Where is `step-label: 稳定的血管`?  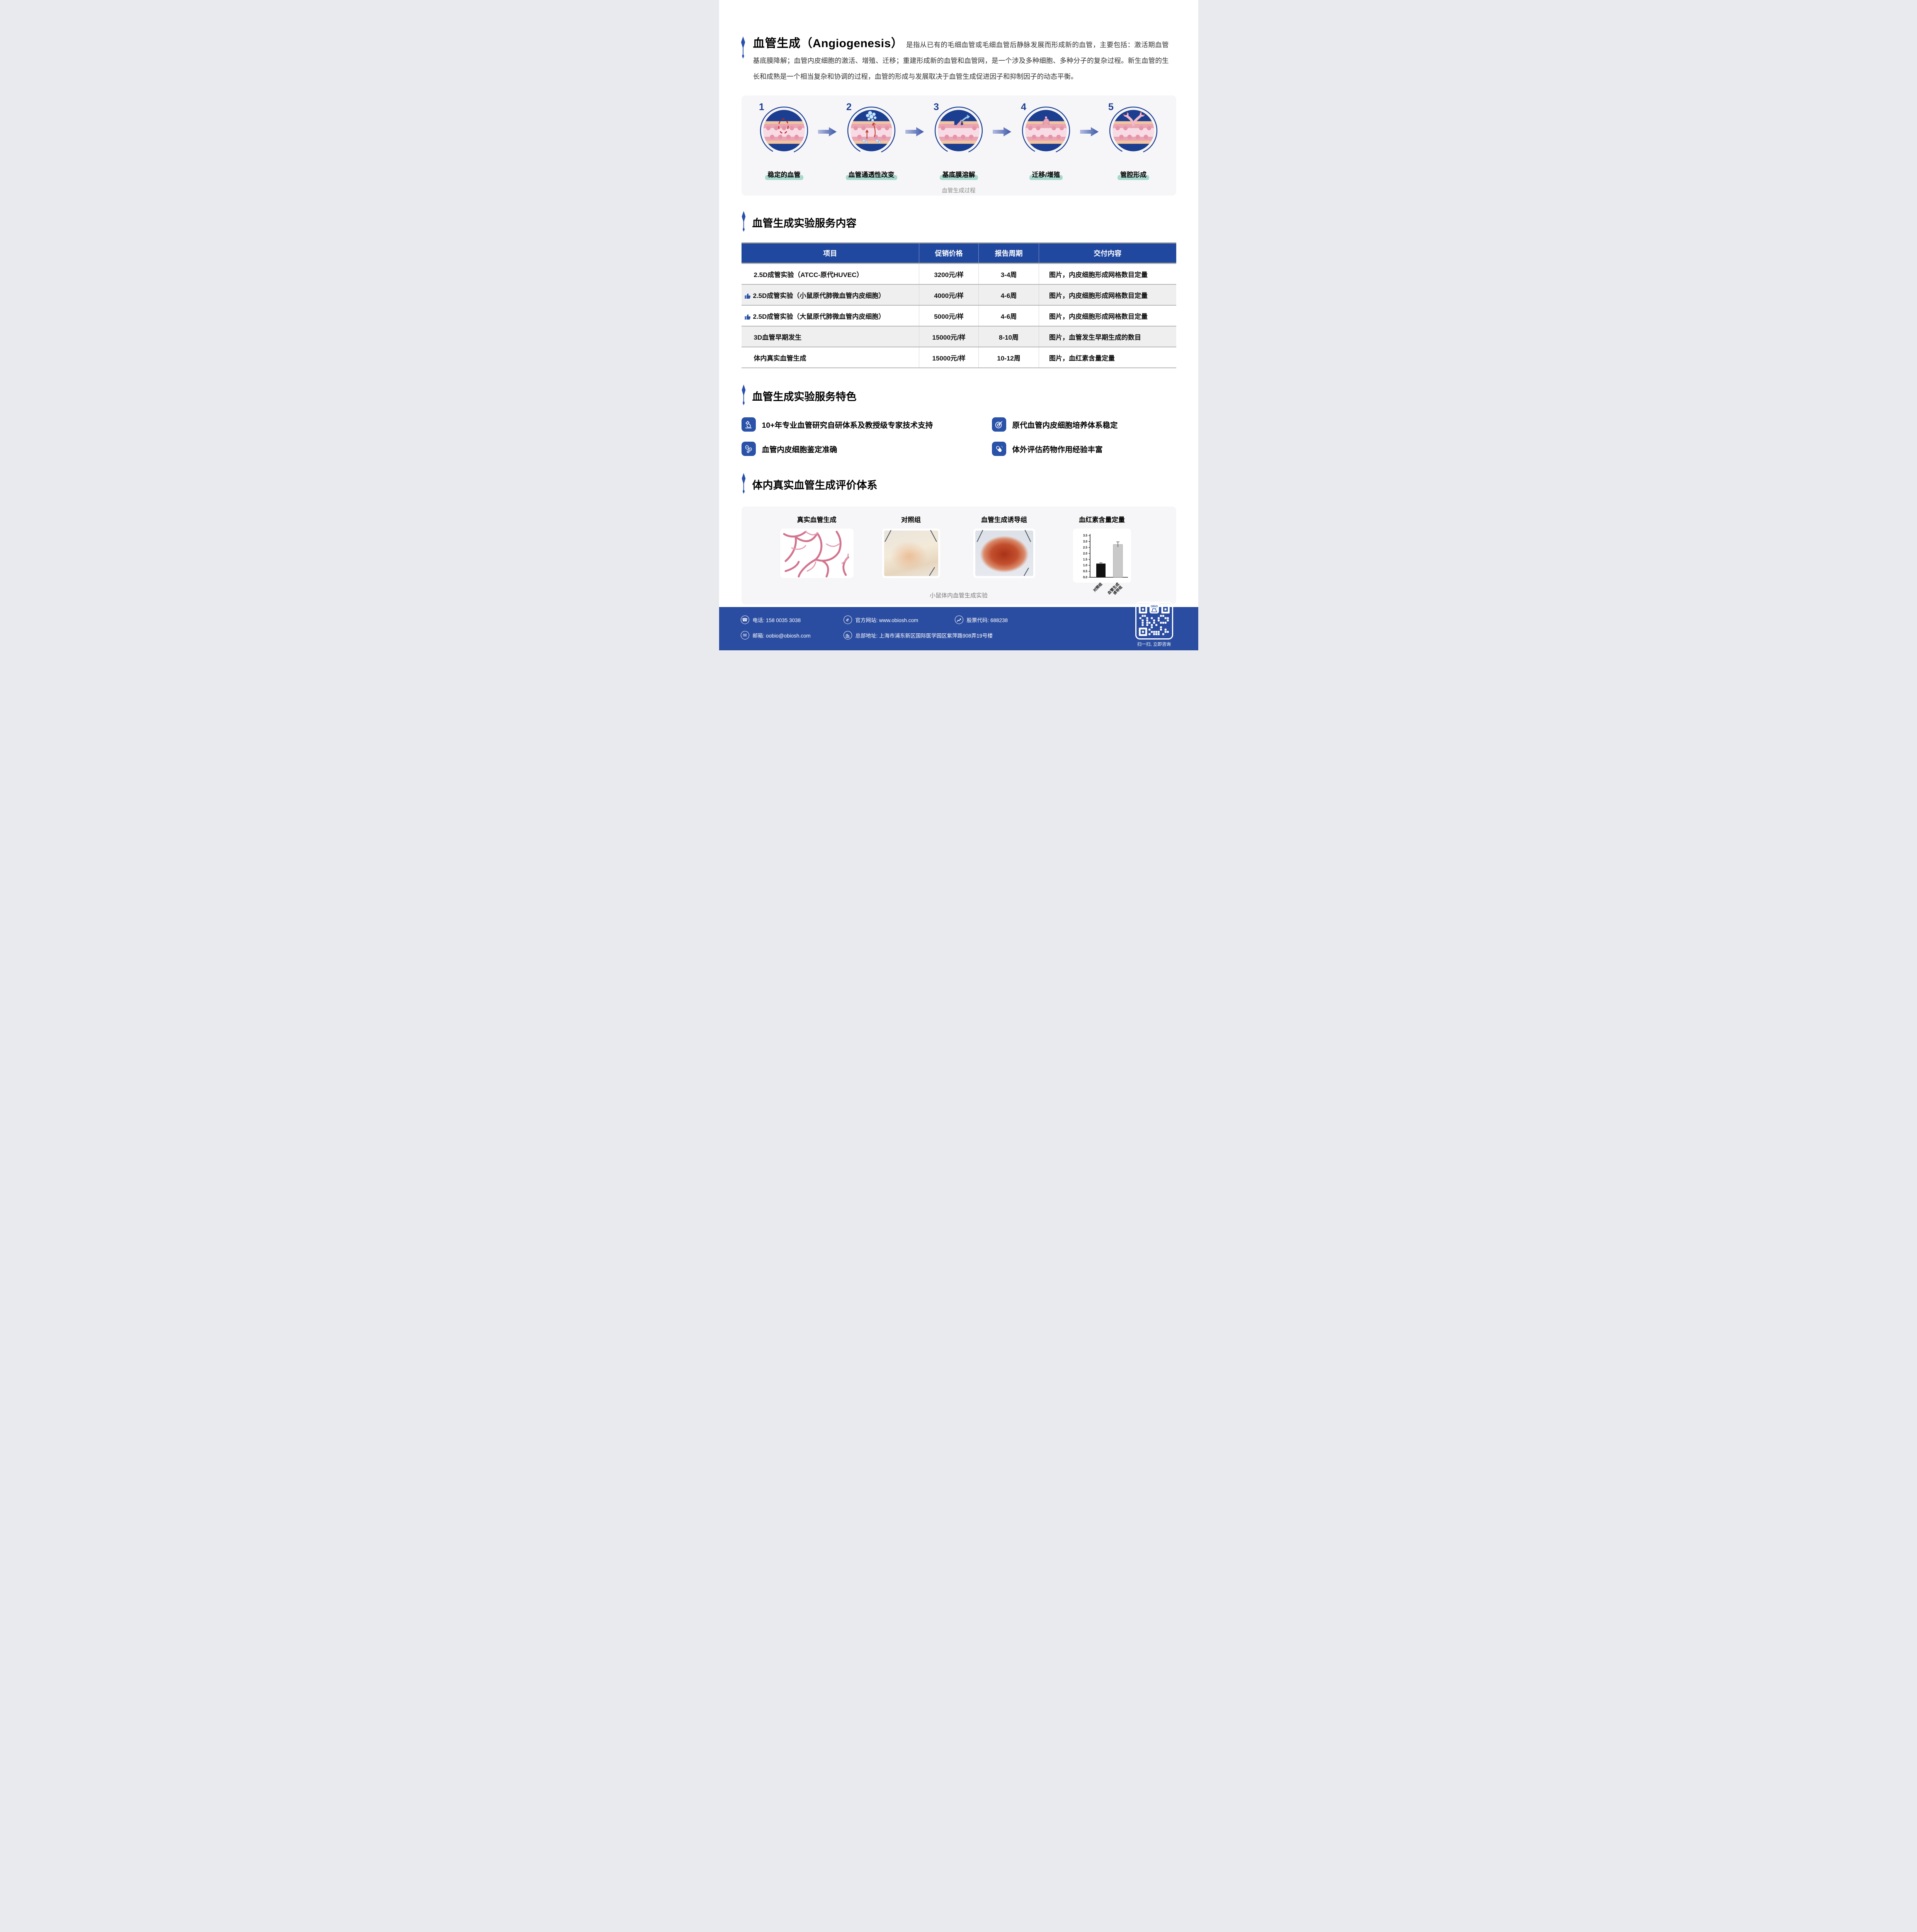 step-label: 稳定的血管 is located at coordinates (784, 175).